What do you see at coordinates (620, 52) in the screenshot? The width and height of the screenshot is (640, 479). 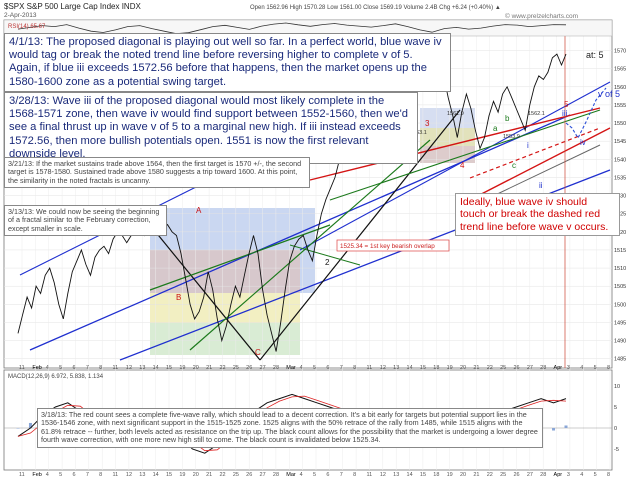 I see `price-tick-label: 1570` at bounding box center [620, 52].